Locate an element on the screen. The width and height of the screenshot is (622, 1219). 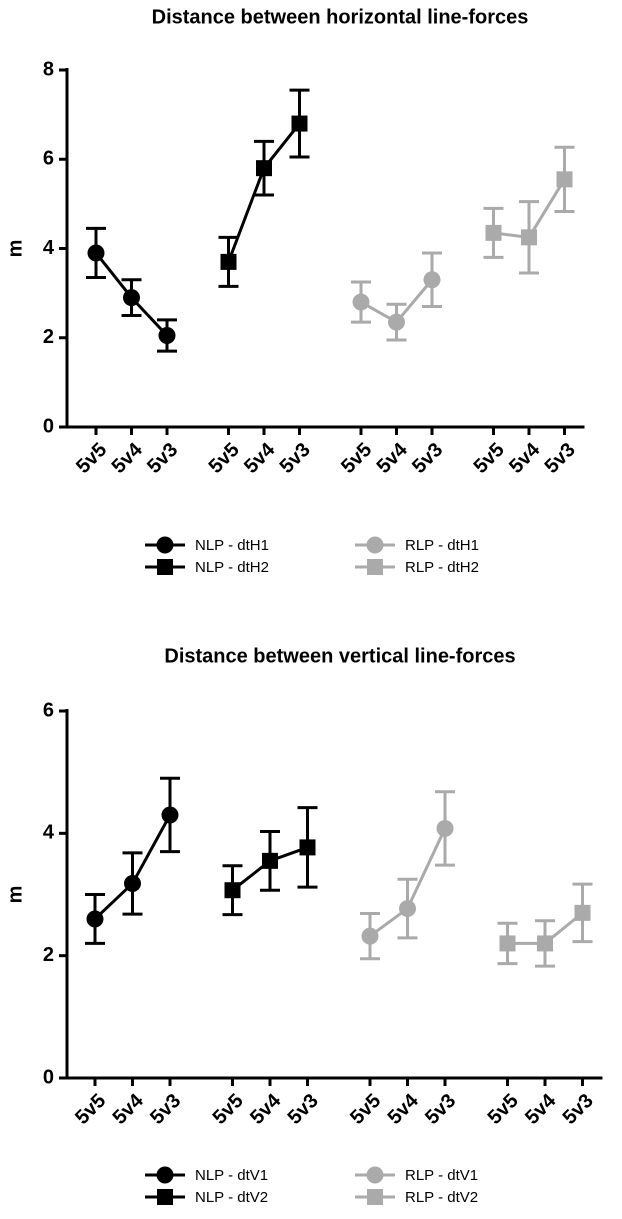
legend-label: NLP - dtH2 is located at coordinates (232, 567).